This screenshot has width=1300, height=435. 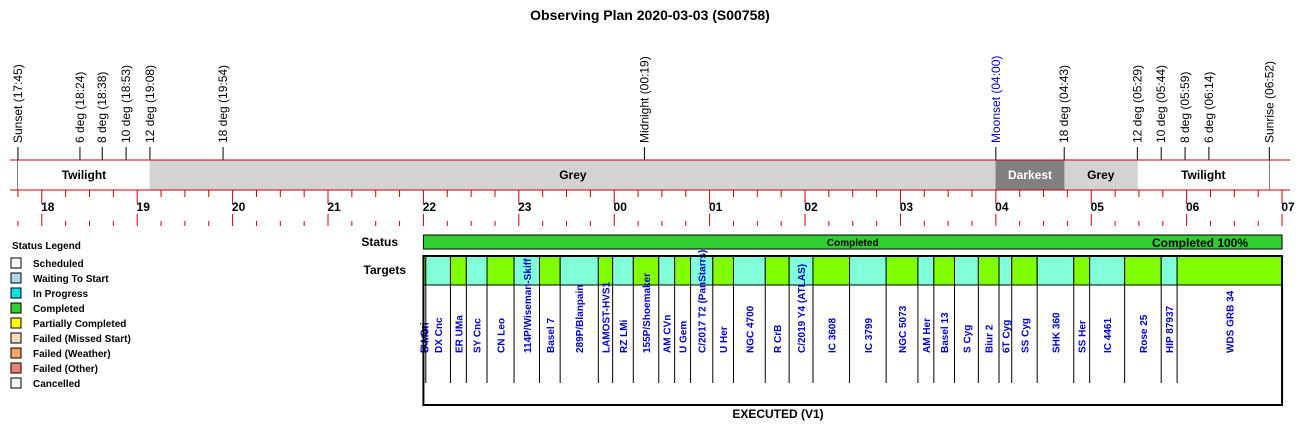 I want to click on event-label: Midnight (00:19), so click(x=644, y=99).